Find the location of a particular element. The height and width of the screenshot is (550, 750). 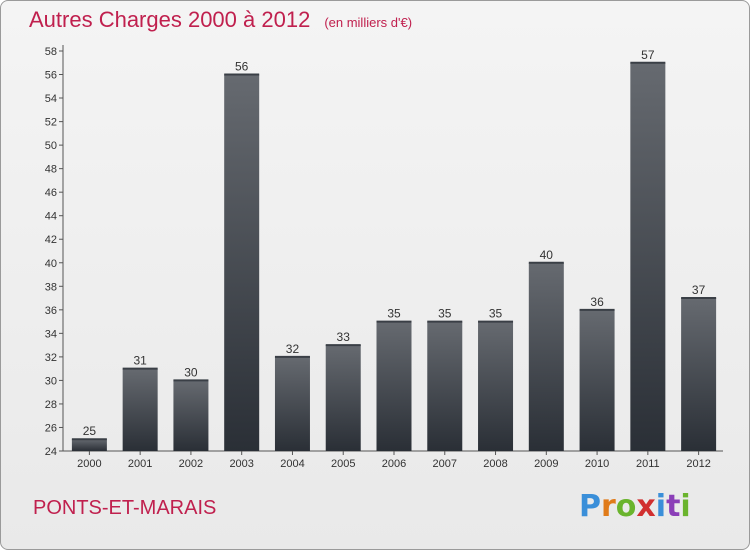

data-label: 30 is located at coordinates (191, 372).